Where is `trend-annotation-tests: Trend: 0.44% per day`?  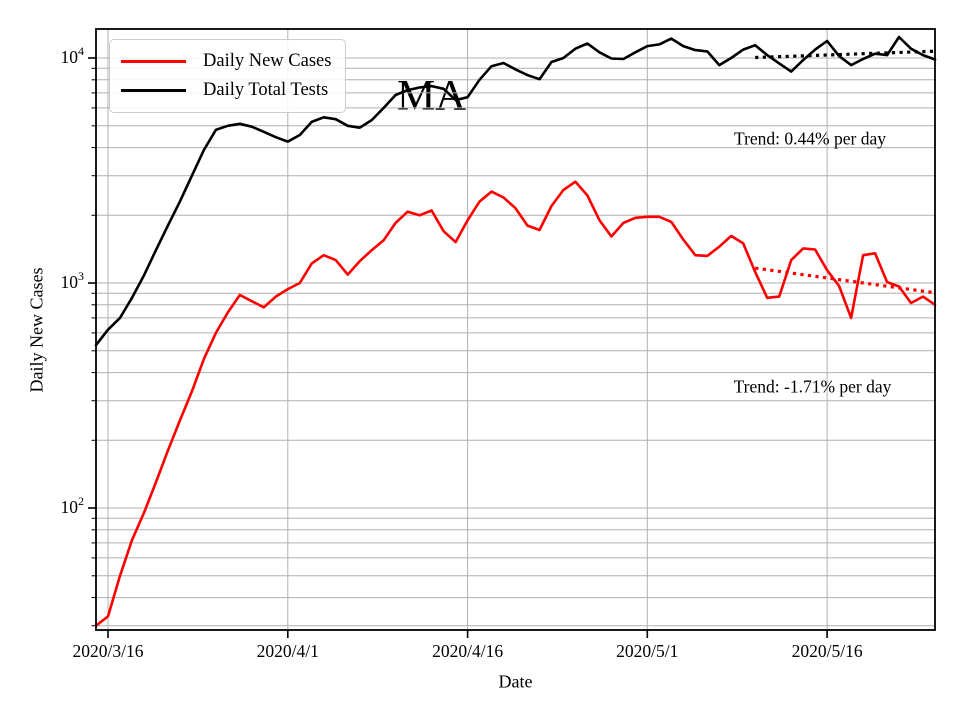 trend-annotation-tests: Trend: 0.44% per day is located at coordinates (809, 138).